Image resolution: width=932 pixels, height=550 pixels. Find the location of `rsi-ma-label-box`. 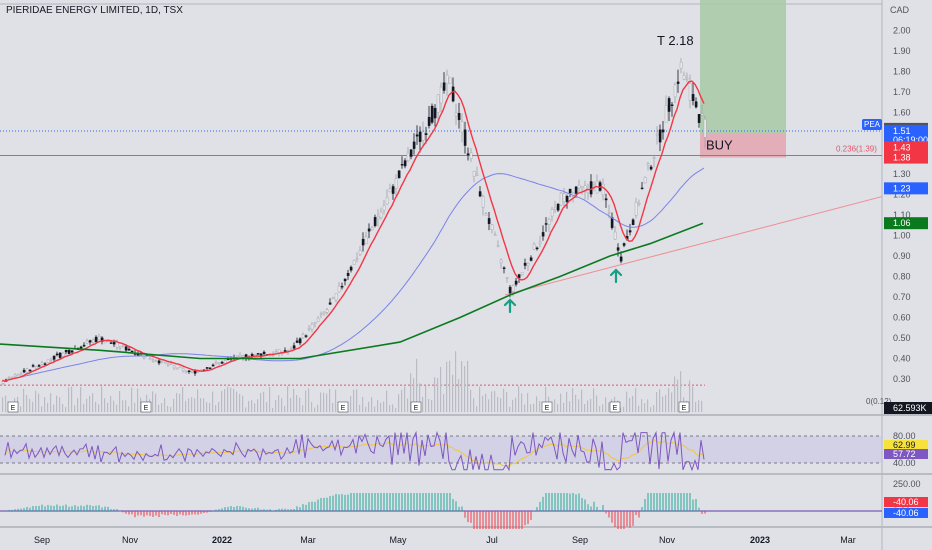

rsi-ma-label-box is located at coordinates (906, 454).